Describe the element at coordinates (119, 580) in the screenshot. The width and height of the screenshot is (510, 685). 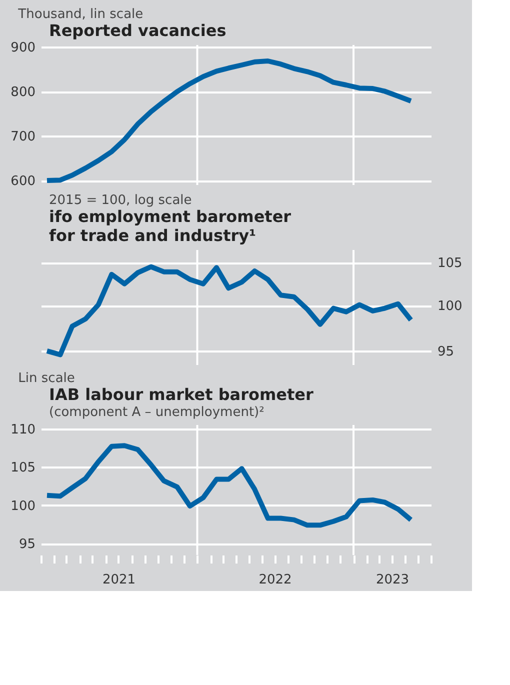
I see `x-tick-label: 2021` at that location.